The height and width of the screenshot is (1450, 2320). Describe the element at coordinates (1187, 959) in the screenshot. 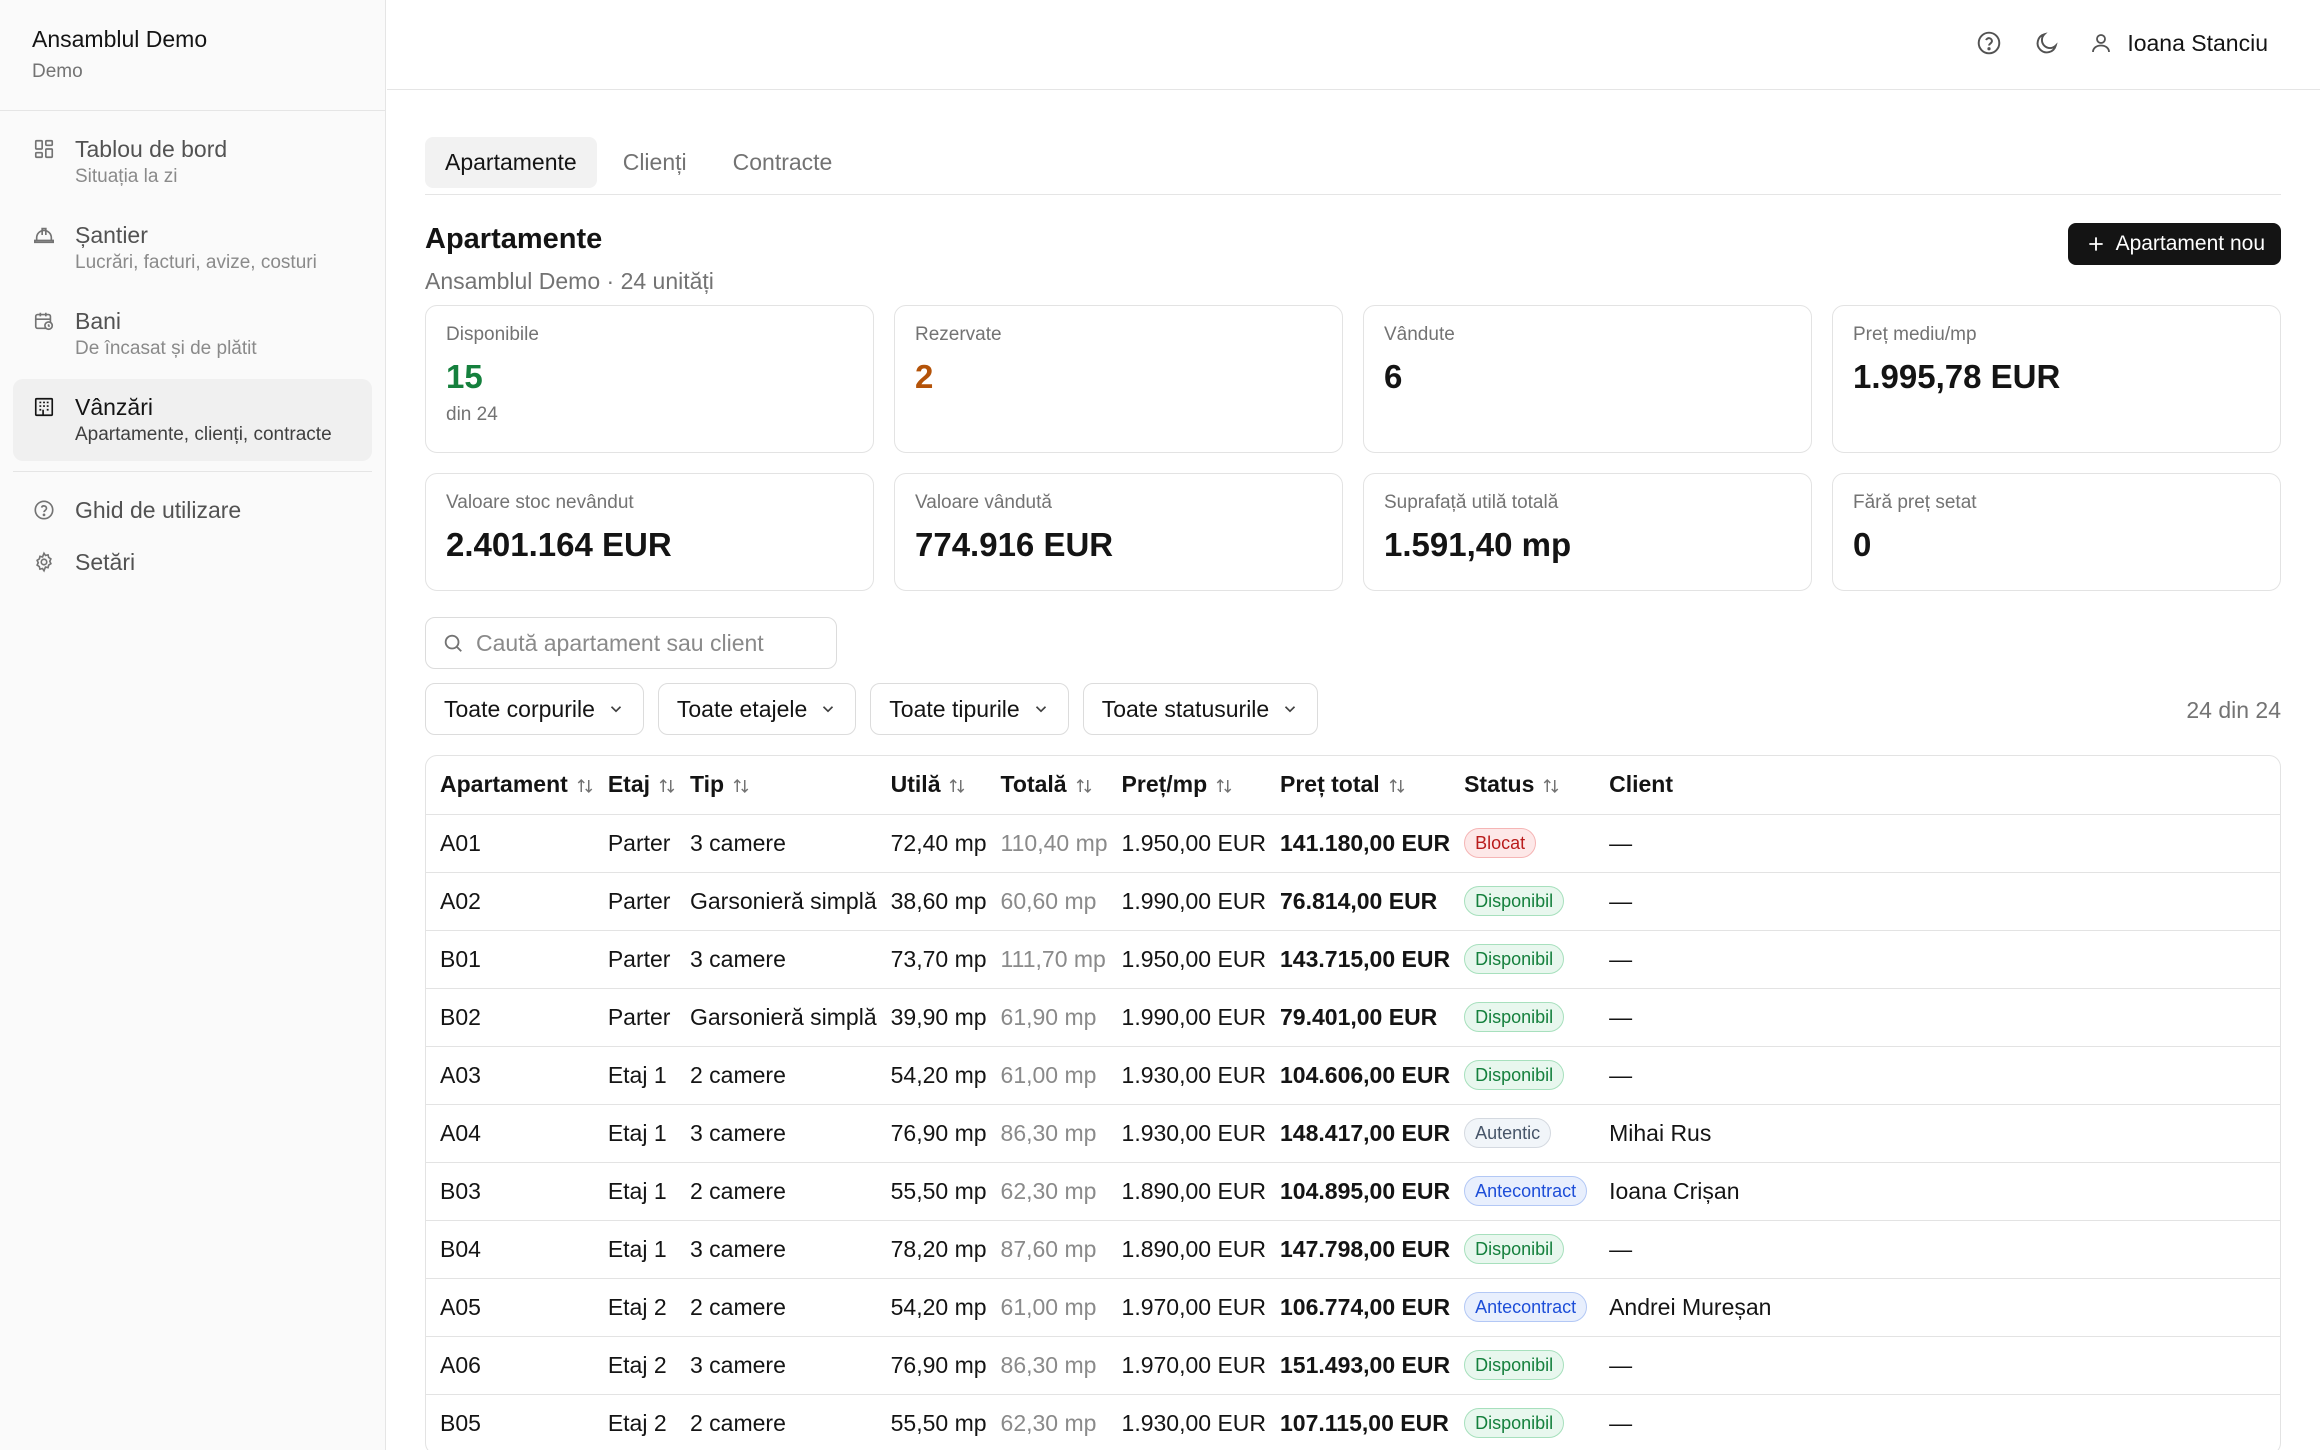

I see `table-cell: 1.950,00 EUR` at that location.